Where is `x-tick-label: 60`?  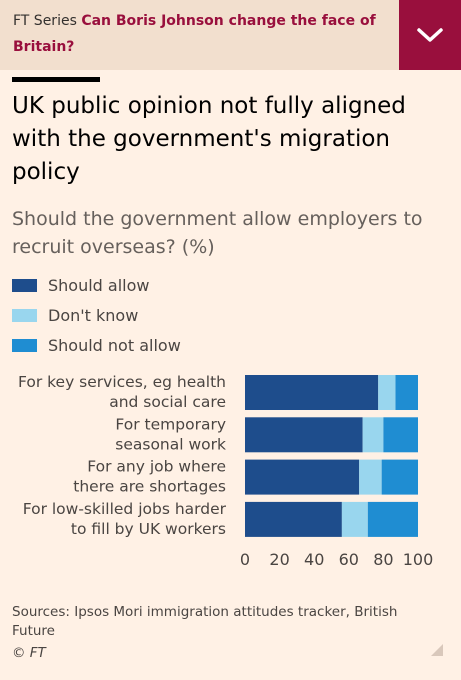 x-tick-label: 60 is located at coordinates (349, 559).